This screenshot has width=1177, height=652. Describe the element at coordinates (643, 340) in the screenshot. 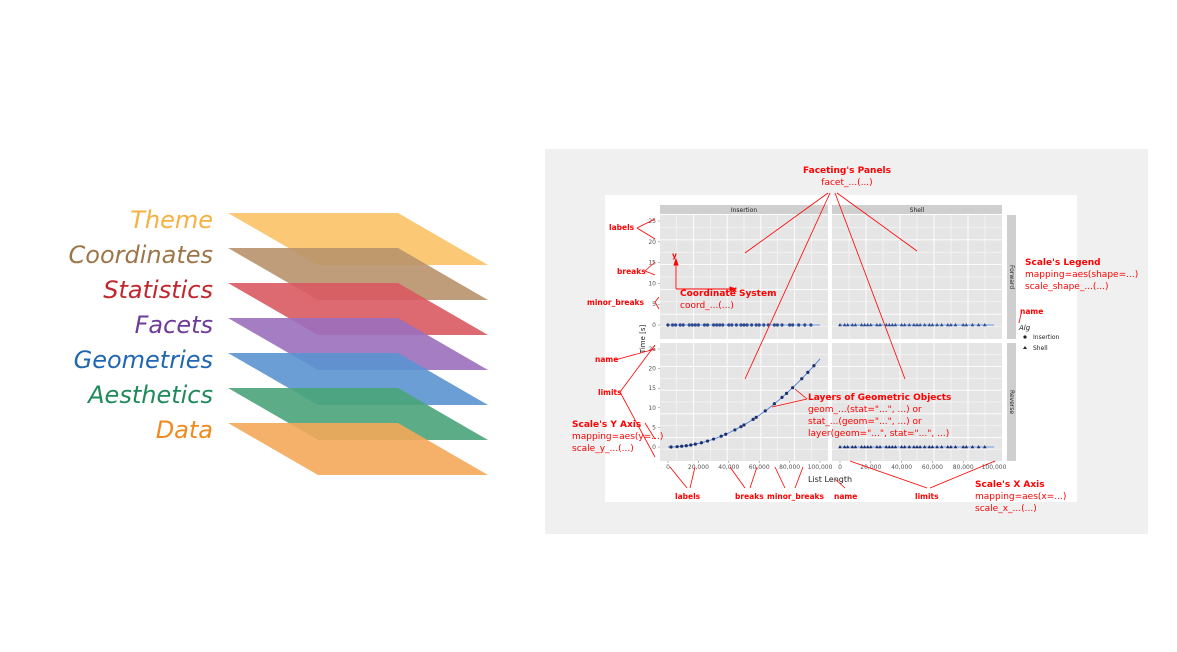

I see `y-axis-title: Time [s]` at that location.